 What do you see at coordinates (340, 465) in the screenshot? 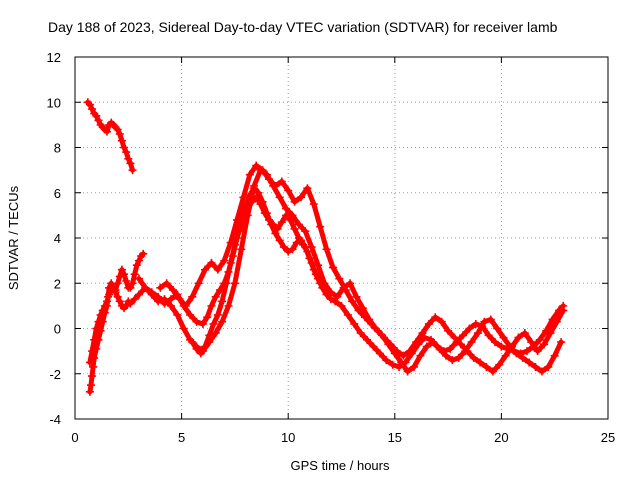
I see `x-axis-label: GPS time / hours` at bounding box center [340, 465].